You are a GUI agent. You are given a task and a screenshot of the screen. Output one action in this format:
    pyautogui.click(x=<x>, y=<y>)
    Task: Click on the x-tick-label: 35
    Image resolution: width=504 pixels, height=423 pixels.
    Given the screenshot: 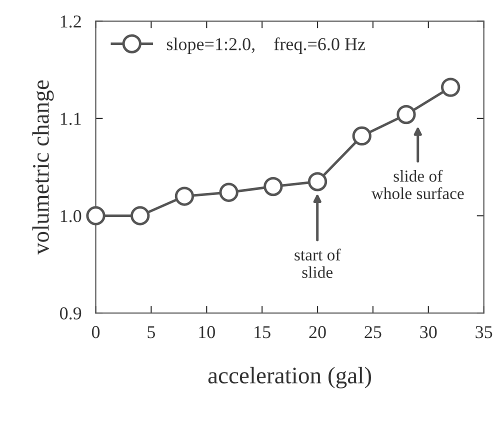 What is the action you would take?
    pyautogui.click(x=484, y=332)
    